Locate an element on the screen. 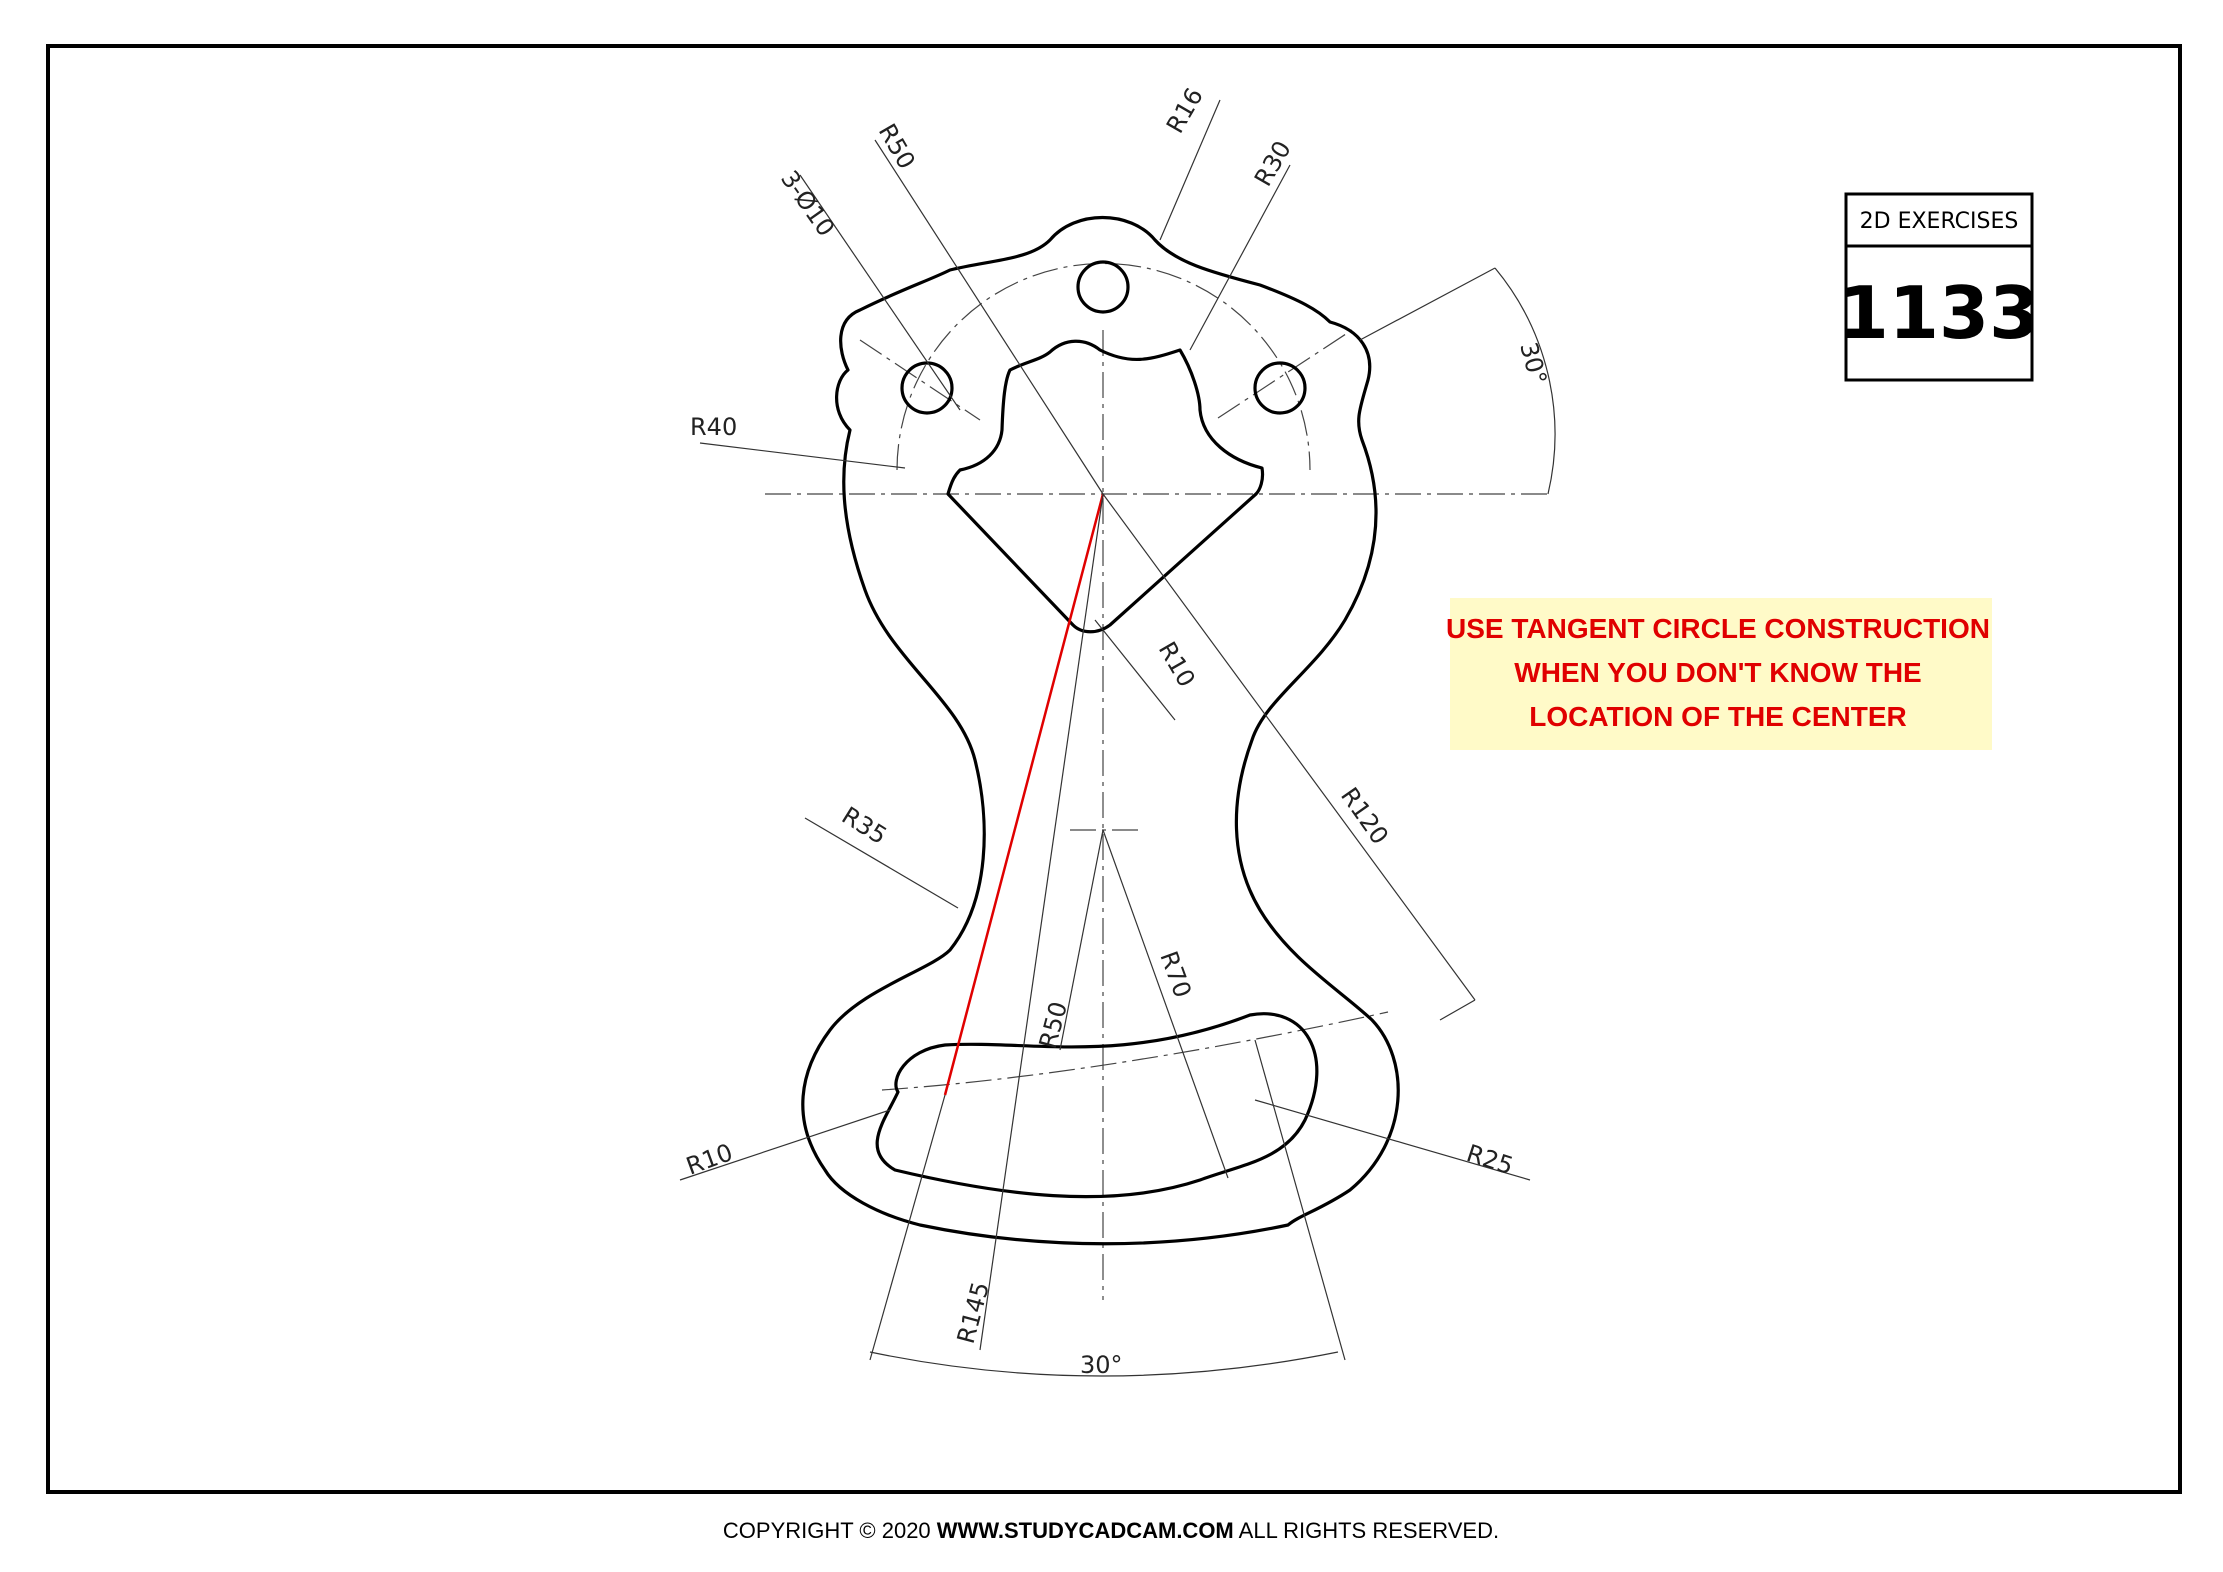 The width and height of the screenshot is (2223, 1572). copyright-site: WWW.STUDYCADCAM.COM is located at coordinates (1085, 1530).